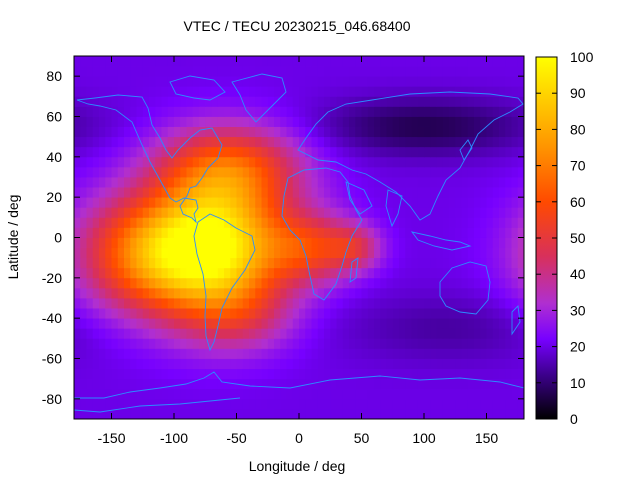 The height and width of the screenshot is (480, 640). Describe the element at coordinates (54, 157) in the screenshot. I see `y-tick-label: 40` at that location.